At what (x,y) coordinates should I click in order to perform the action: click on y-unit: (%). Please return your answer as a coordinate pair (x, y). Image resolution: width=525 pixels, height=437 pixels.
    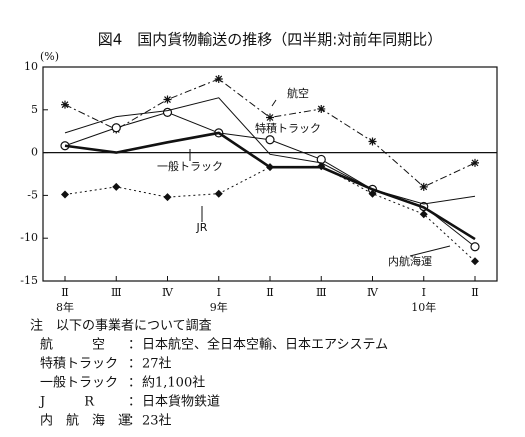
    Looking at the image, I should click on (49, 56).